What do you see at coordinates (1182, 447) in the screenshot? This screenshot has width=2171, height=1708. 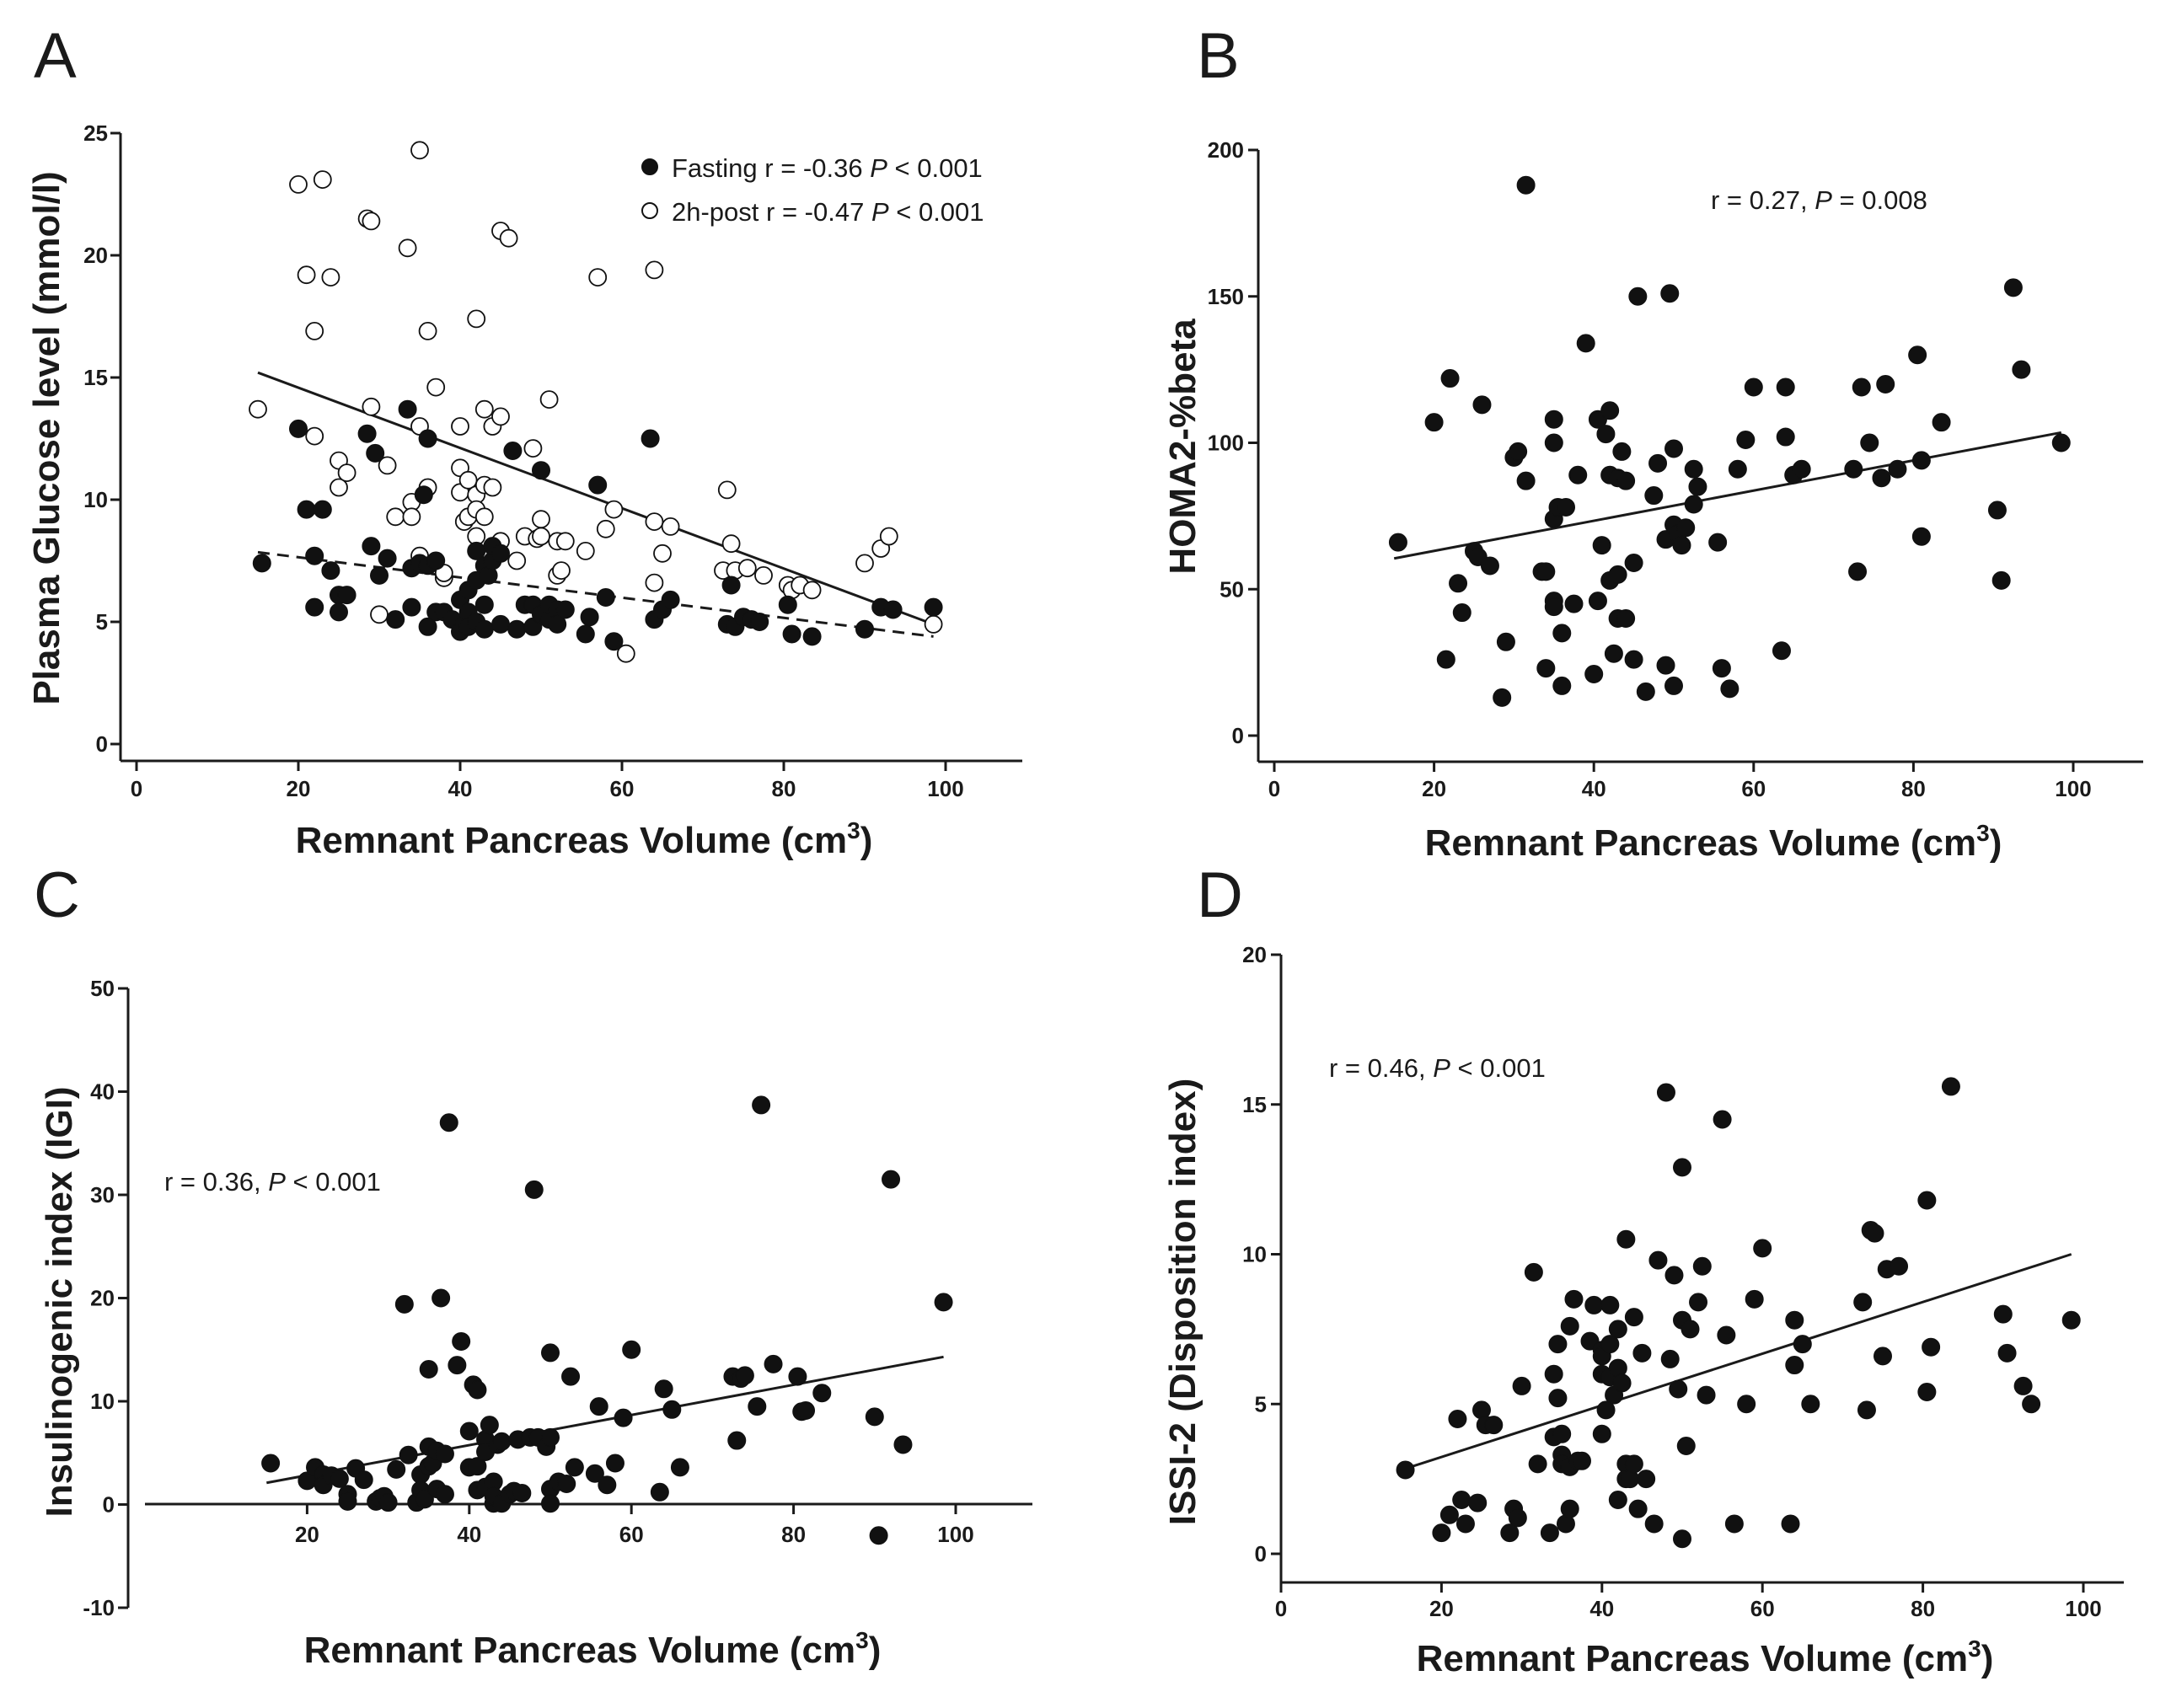 I see `y-axis-title: HOMA2-%beta` at bounding box center [1182, 447].